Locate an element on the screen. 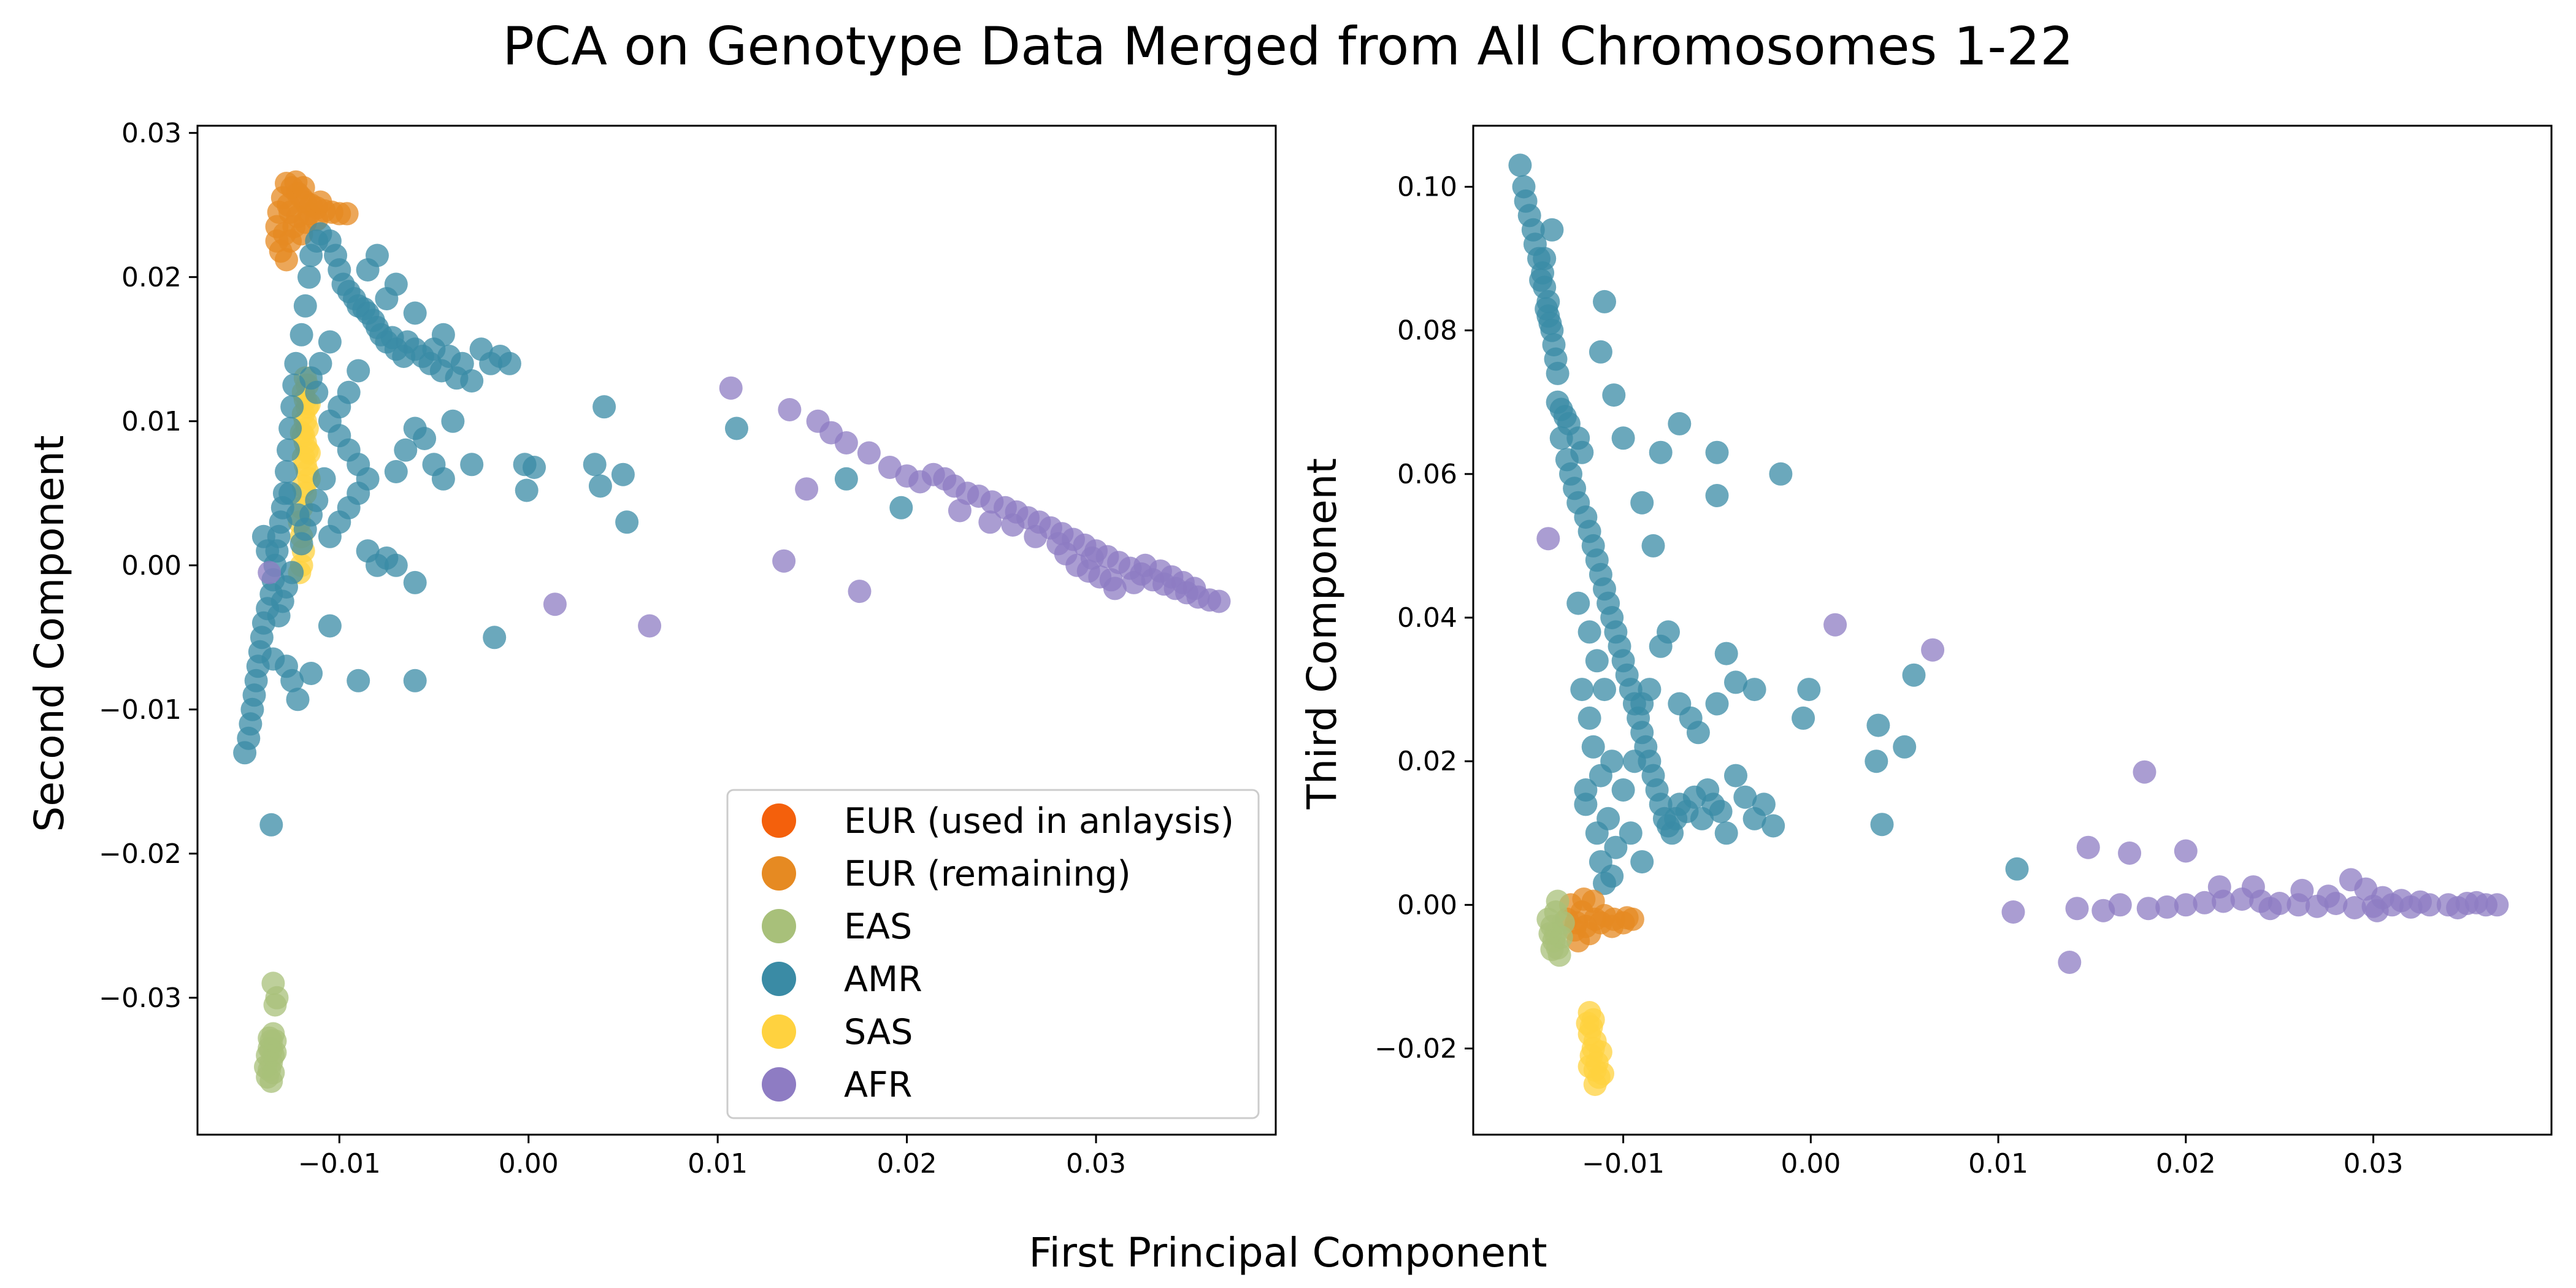 The width and height of the screenshot is (2576, 1288). legend-item: AFR is located at coordinates (837, 1085).